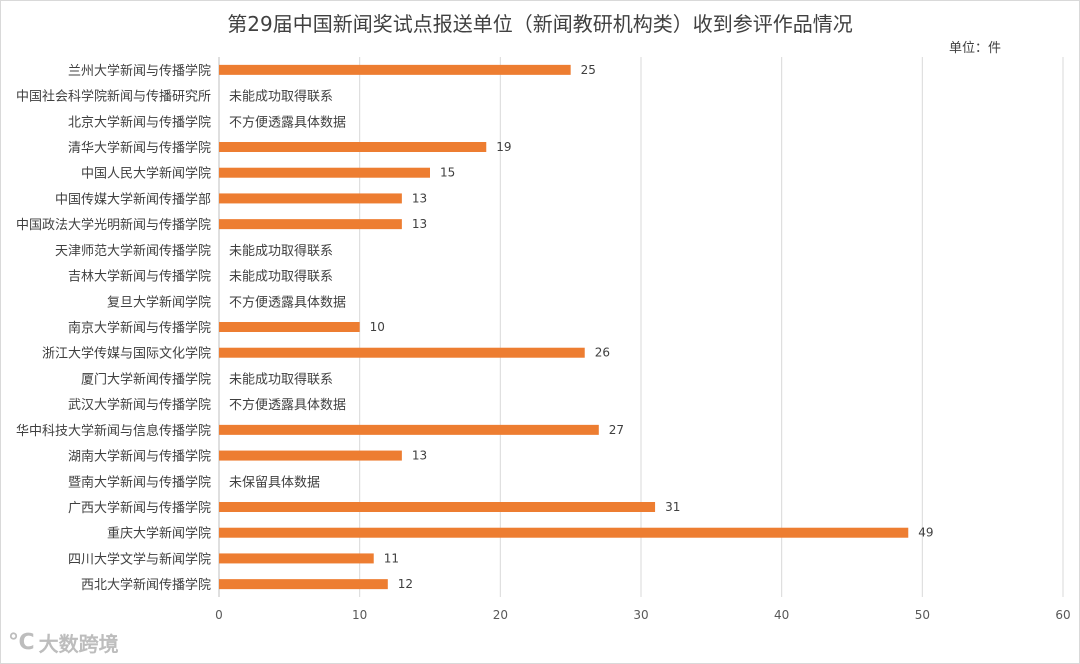  Describe the element at coordinates (126, 354) in the screenshot. I see `category-label: 浙江大学传媒与国际文化学院` at that location.